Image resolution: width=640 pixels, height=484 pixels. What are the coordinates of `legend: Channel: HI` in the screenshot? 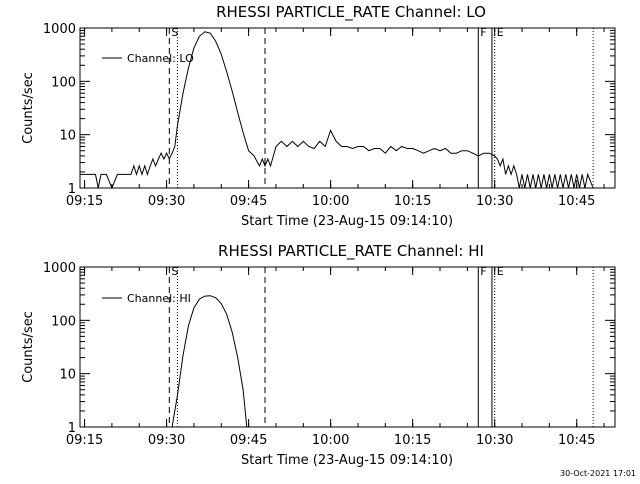 It's located at (146, 298).